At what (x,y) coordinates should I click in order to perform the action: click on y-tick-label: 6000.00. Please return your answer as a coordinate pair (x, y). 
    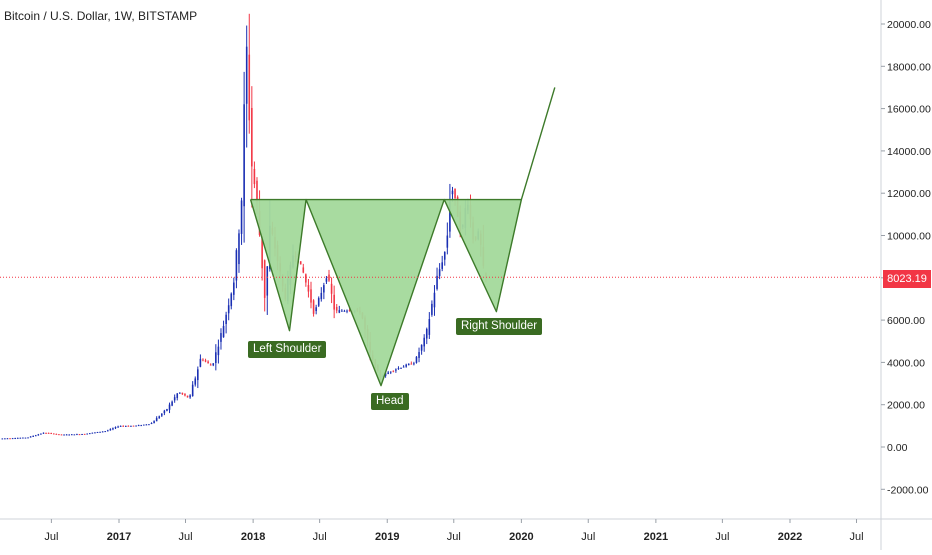
    Looking at the image, I should click on (906, 321).